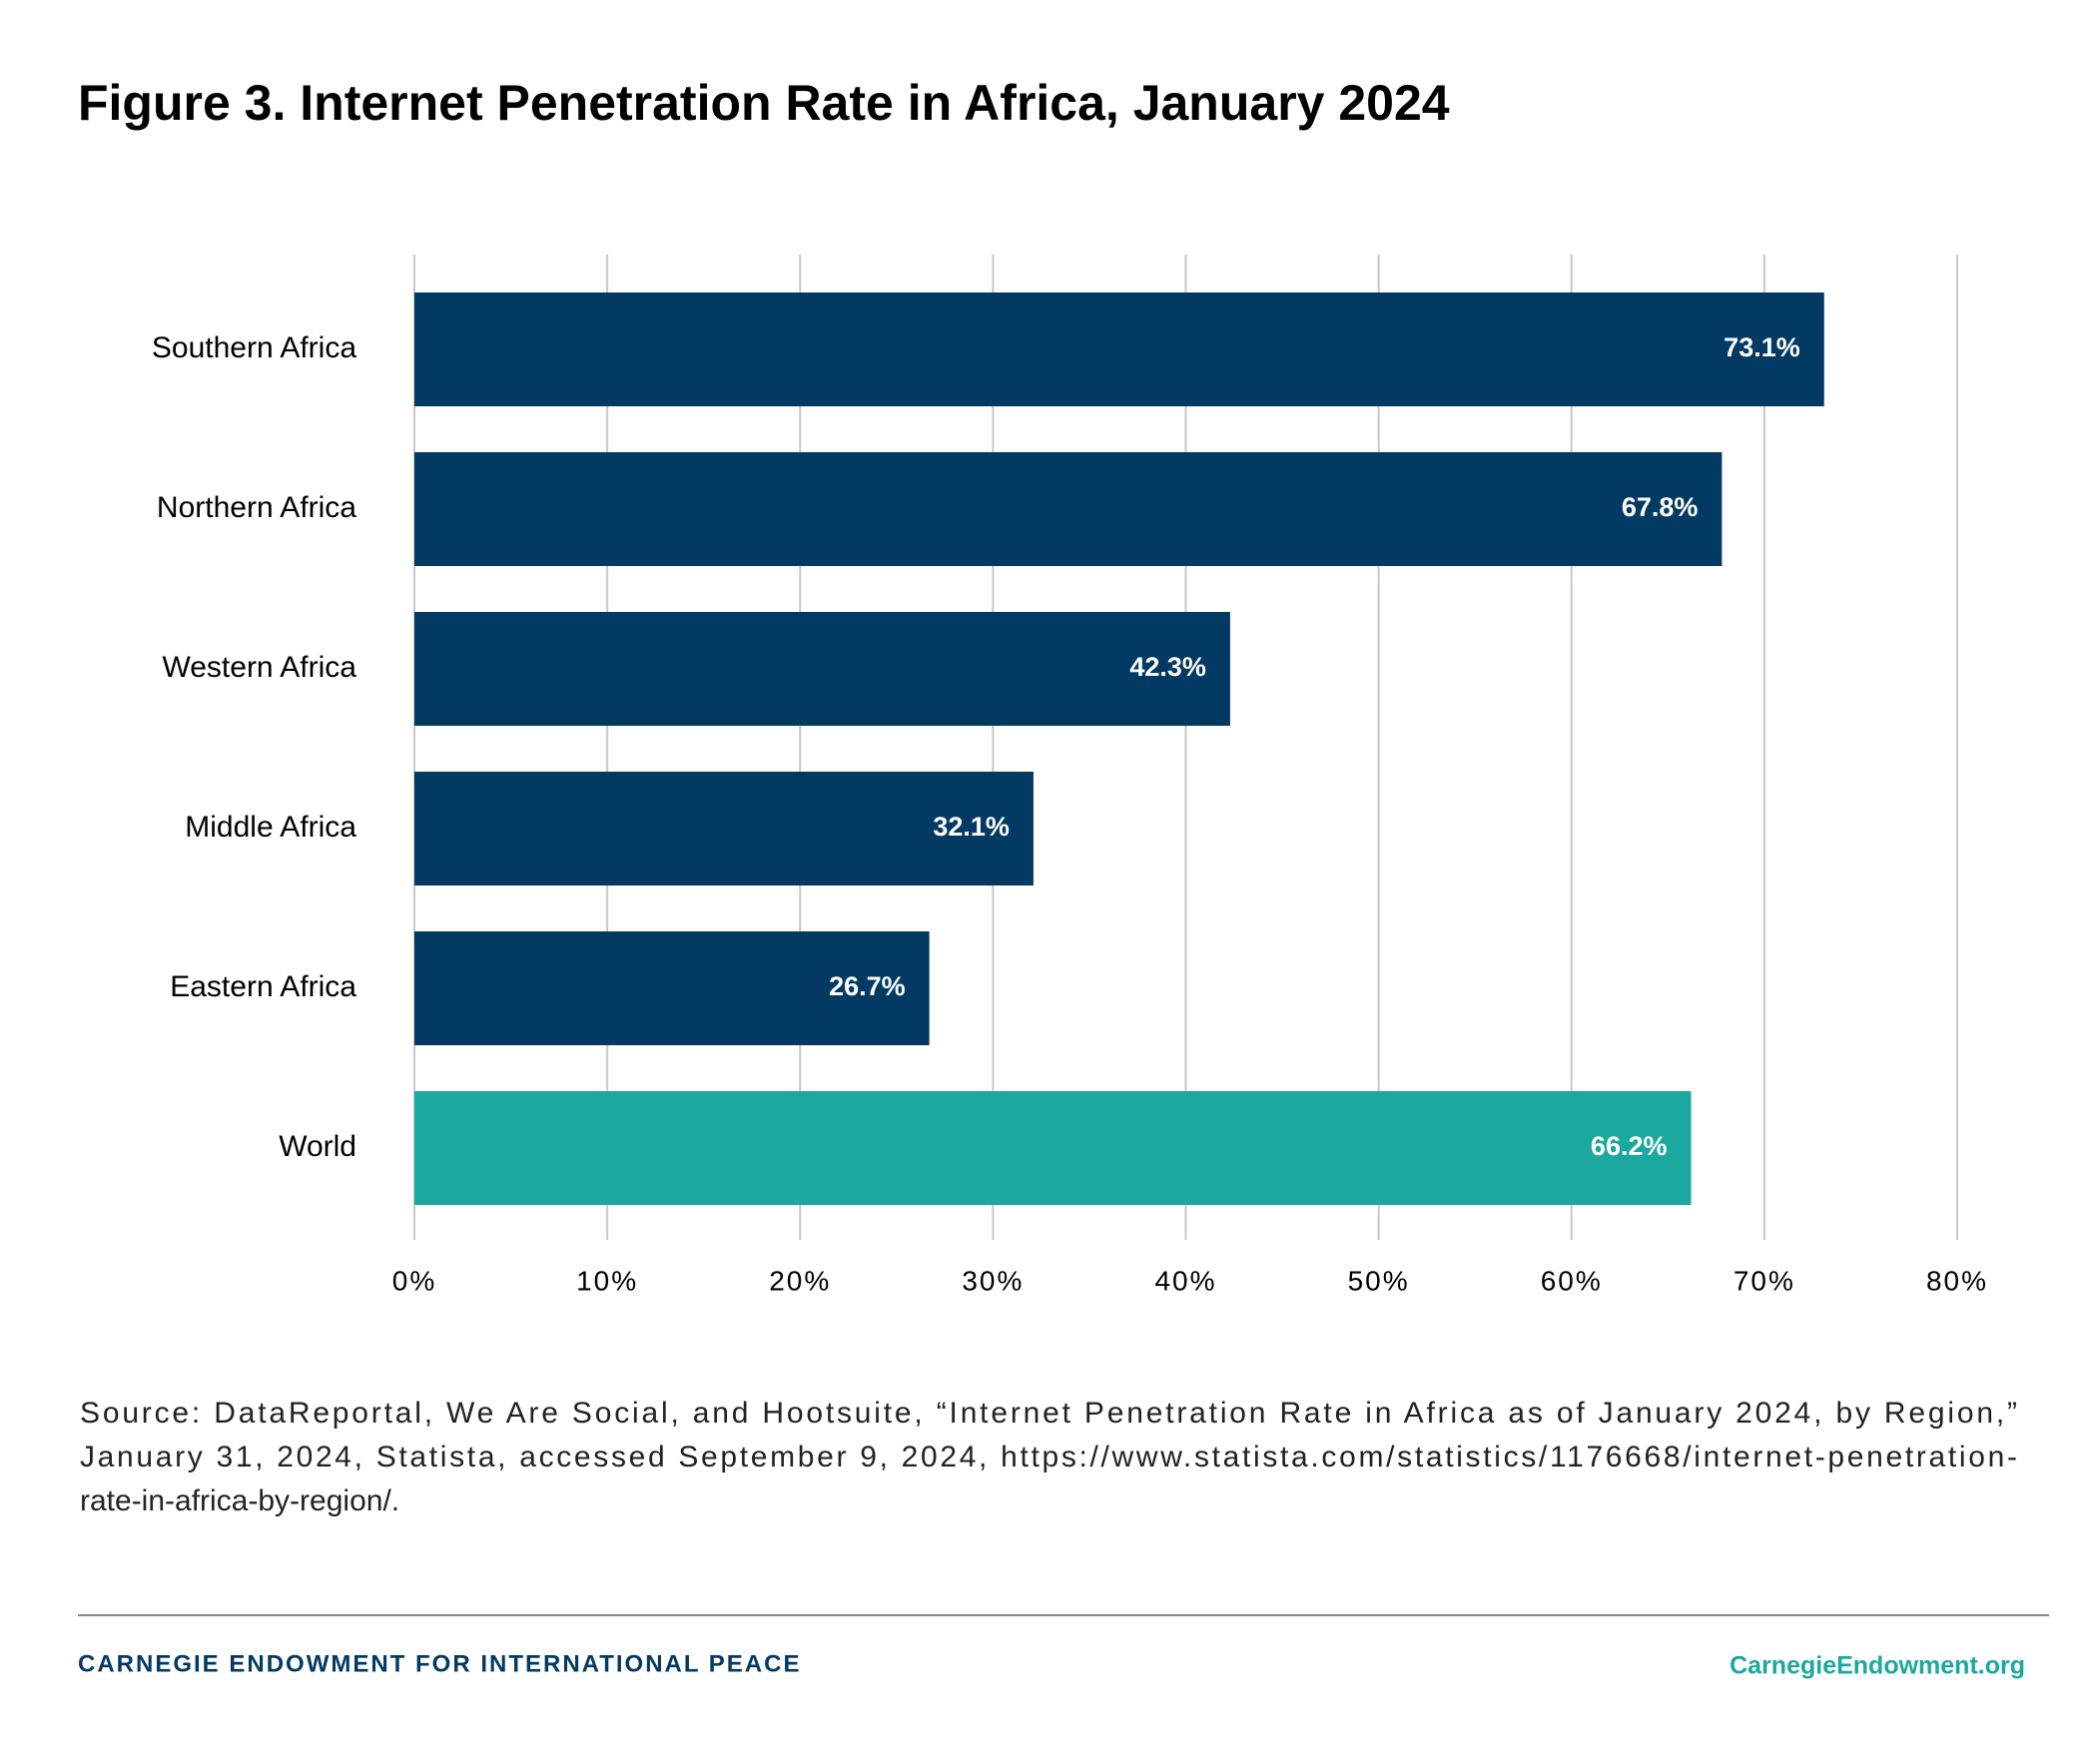 The image size is (2081, 1764). What do you see at coordinates (867, 986) in the screenshot?
I see `value-label: 26.7%` at bounding box center [867, 986].